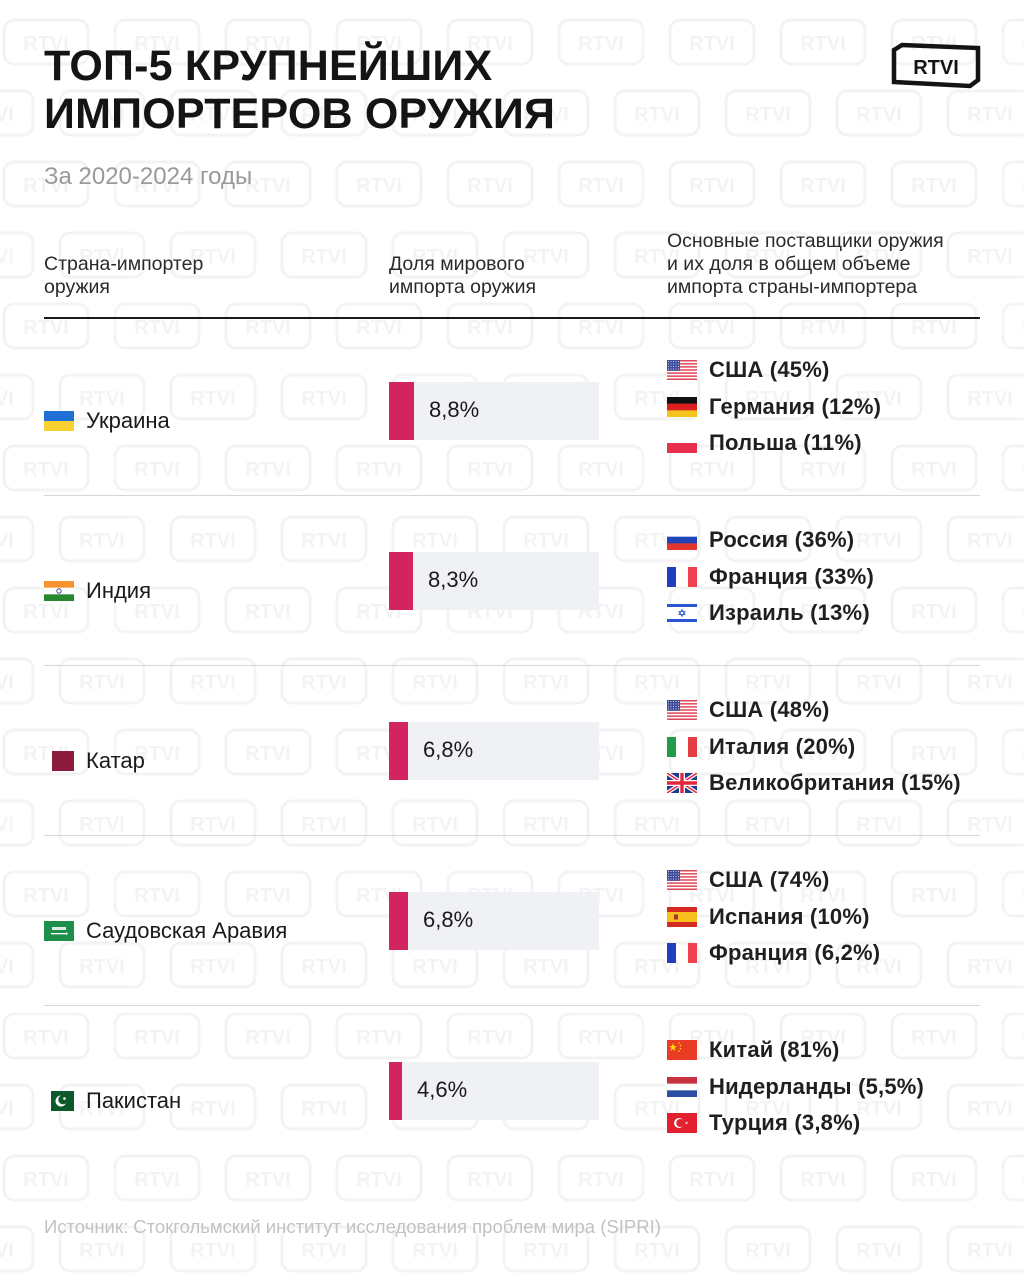 The image size is (1024, 1280). Describe the element at coordinates (774, 370) in the screenshot. I see `supplier-item: США (45%)` at that location.